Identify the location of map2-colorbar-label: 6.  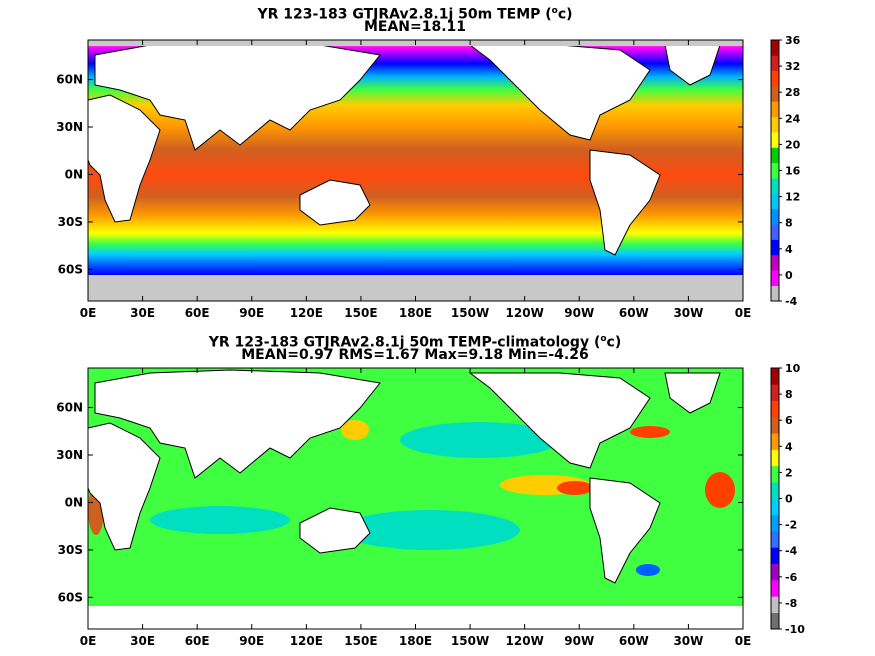
(789, 420).